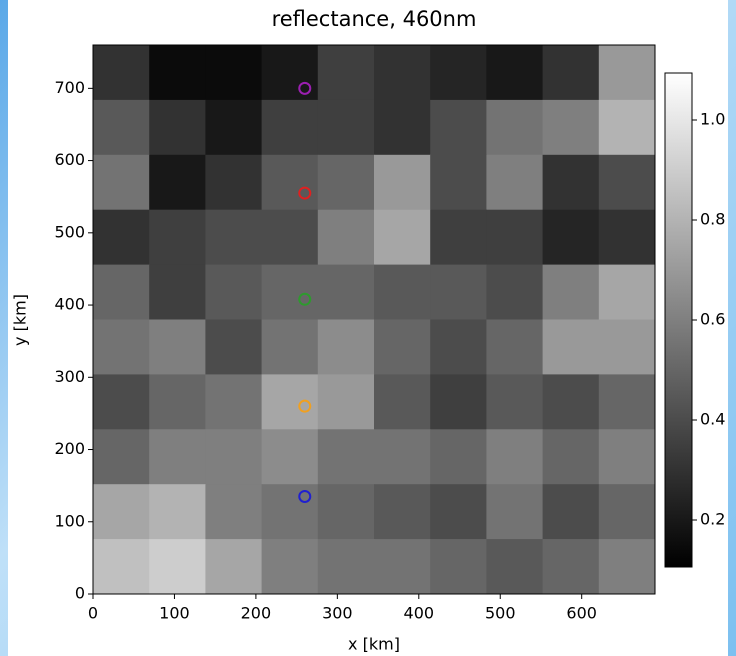 Image resolution: width=736 pixels, height=656 pixels. Describe the element at coordinates (419, 613) in the screenshot. I see `x-tick-label: 400` at that location.